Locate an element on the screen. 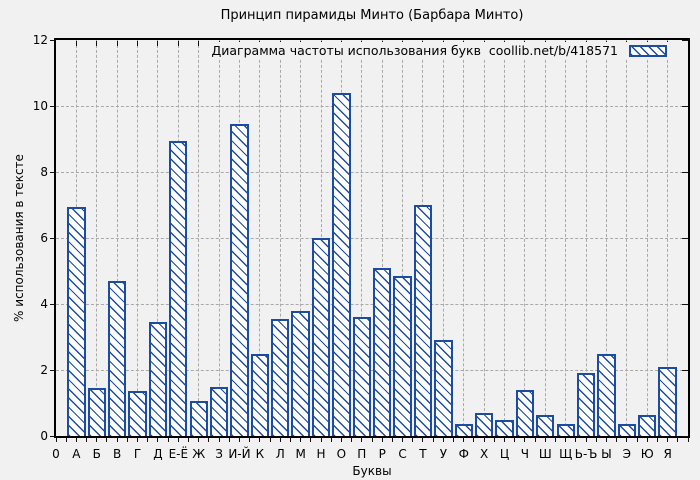 Image resolution: width=700 pixels, height=480 pixels. gridline-x-У is located at coordinates (443, 238).